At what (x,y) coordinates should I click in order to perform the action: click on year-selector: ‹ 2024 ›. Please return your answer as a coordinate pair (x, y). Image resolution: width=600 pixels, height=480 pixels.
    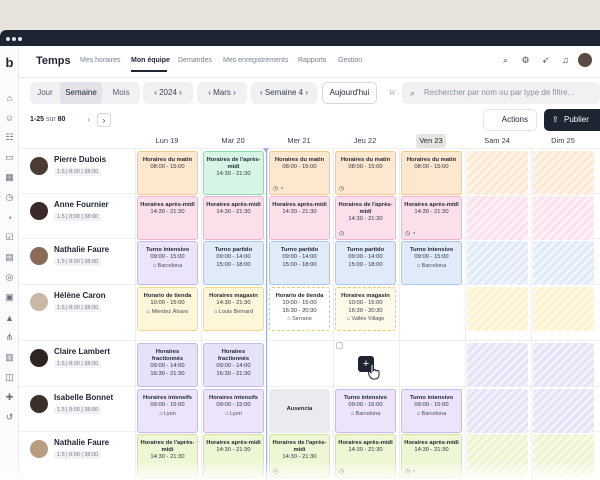
    Looking at the image, I should click on (168, 93).